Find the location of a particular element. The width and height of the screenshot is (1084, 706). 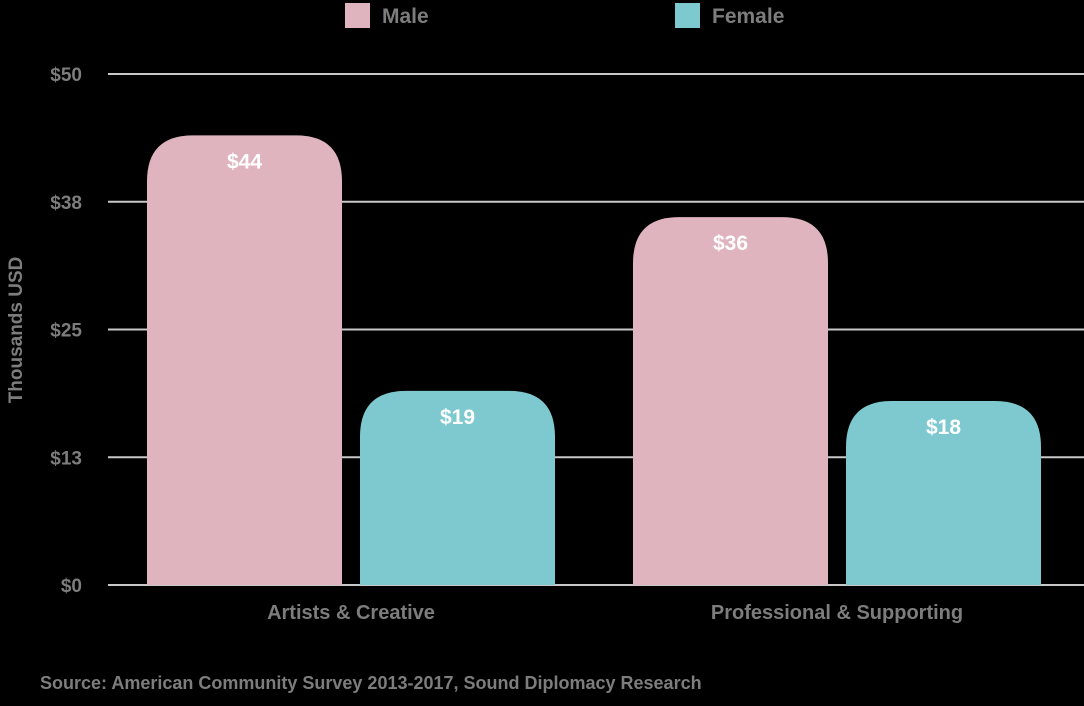

category-label: Professional & Supporting is located at coordinates (837, 613).